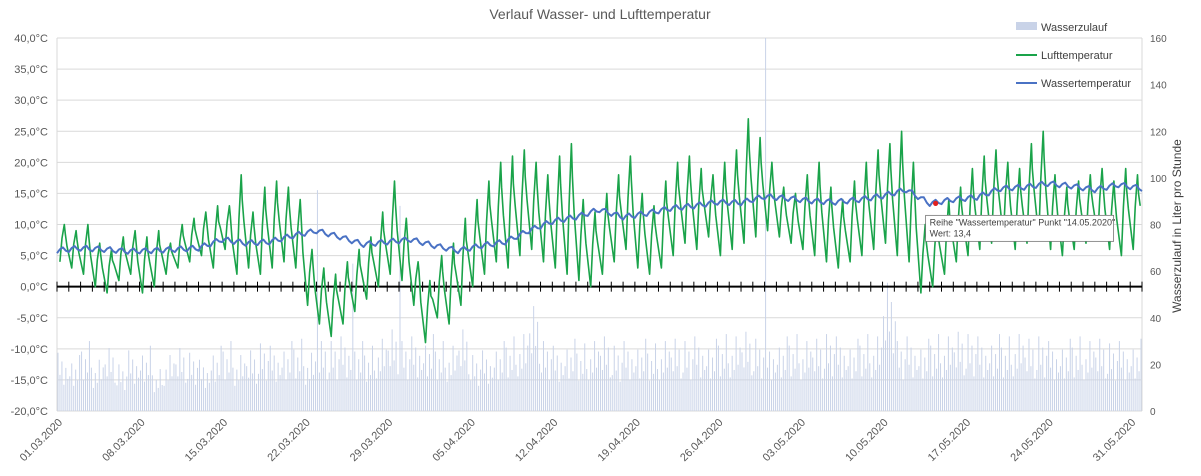  I want to click on y-left-tick-label: 30,0°C, so click(31, 101).